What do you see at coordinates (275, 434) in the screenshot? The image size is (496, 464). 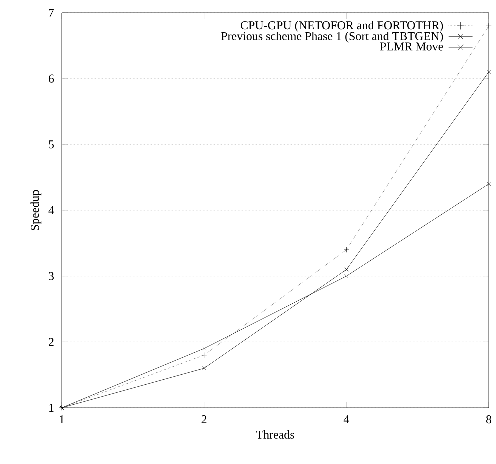 I see `x-axis-title: Threads` at bounding box center [275, 434].